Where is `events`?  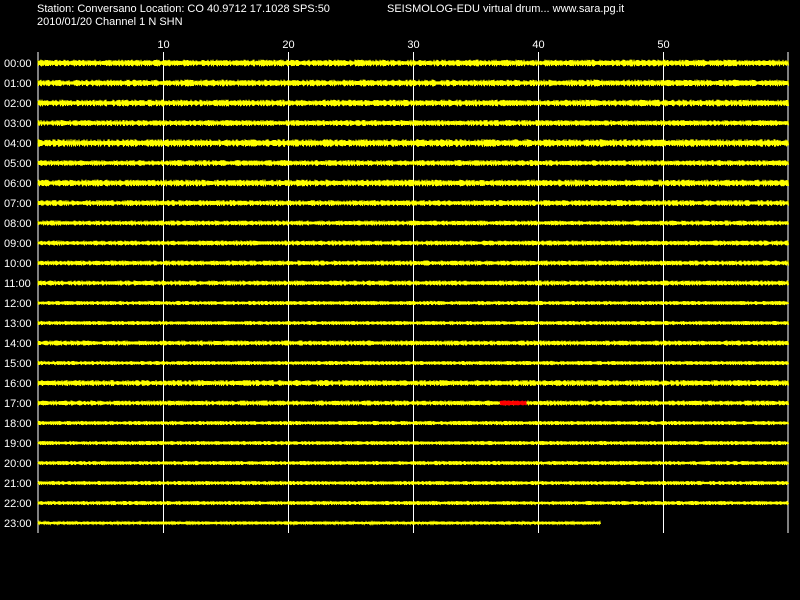
events is located at coordinates (513, 403).